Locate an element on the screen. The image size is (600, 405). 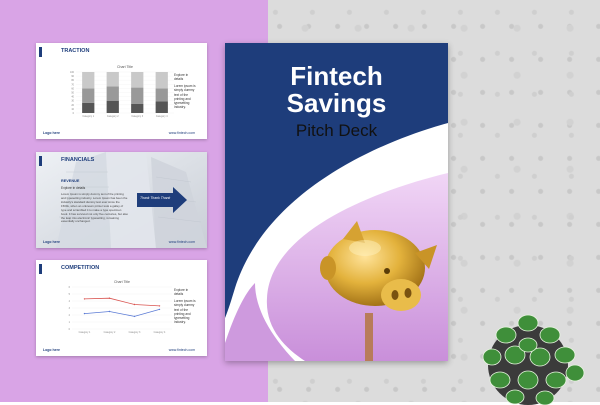
revenue-label: REVENUE is located at coordinates (70, 181).